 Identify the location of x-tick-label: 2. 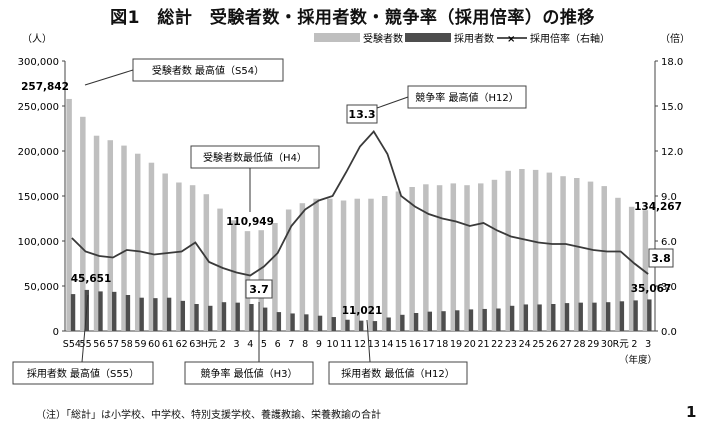
(634, 344).